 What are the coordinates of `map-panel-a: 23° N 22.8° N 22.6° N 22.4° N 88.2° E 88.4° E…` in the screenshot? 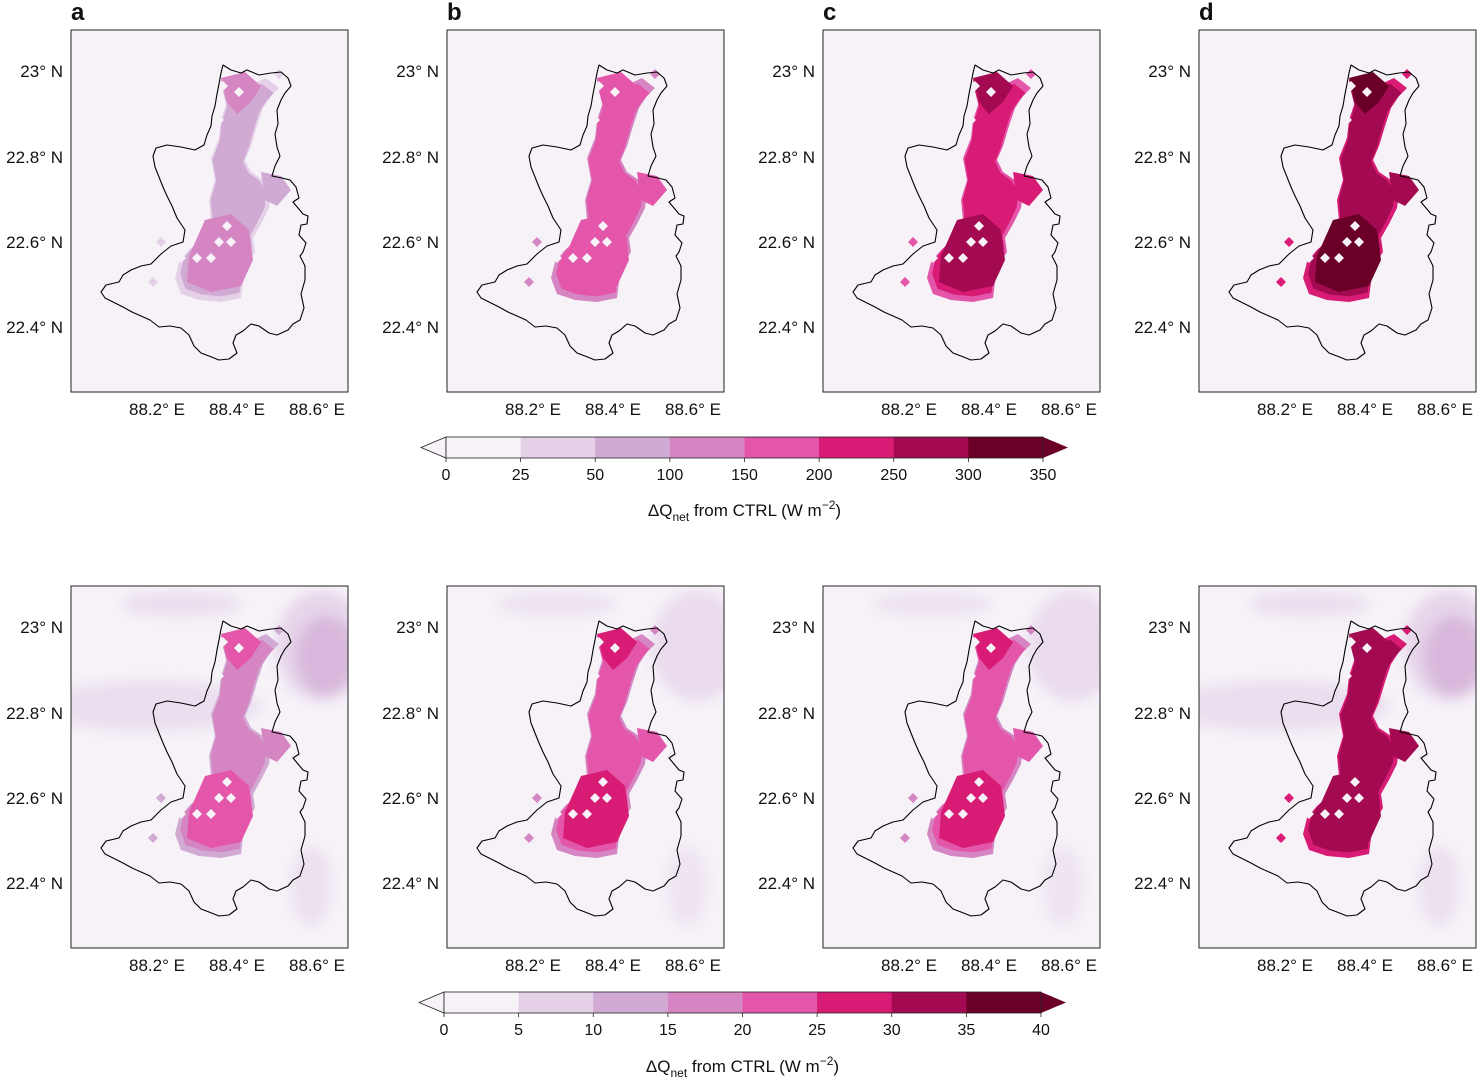 It's located at (177, 780).